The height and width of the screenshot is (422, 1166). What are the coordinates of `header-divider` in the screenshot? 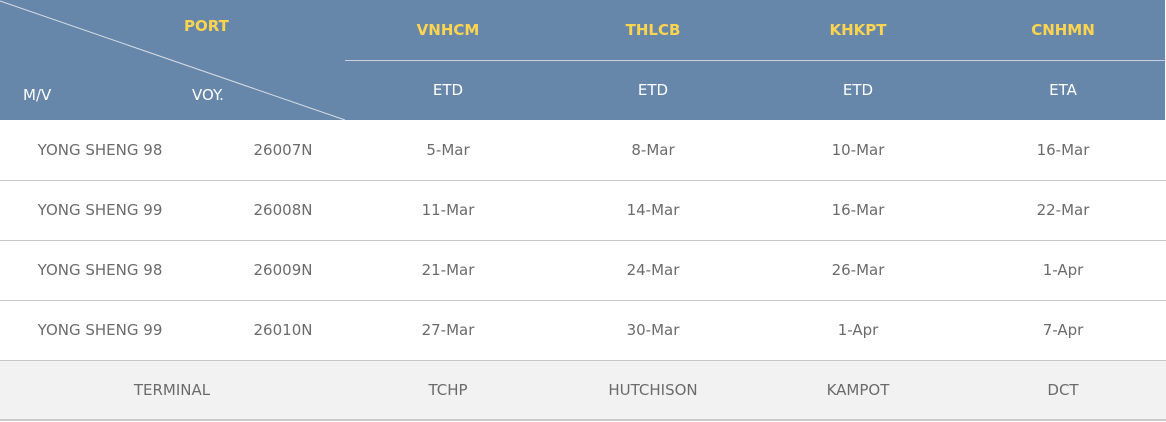 It's located at (755, 60).